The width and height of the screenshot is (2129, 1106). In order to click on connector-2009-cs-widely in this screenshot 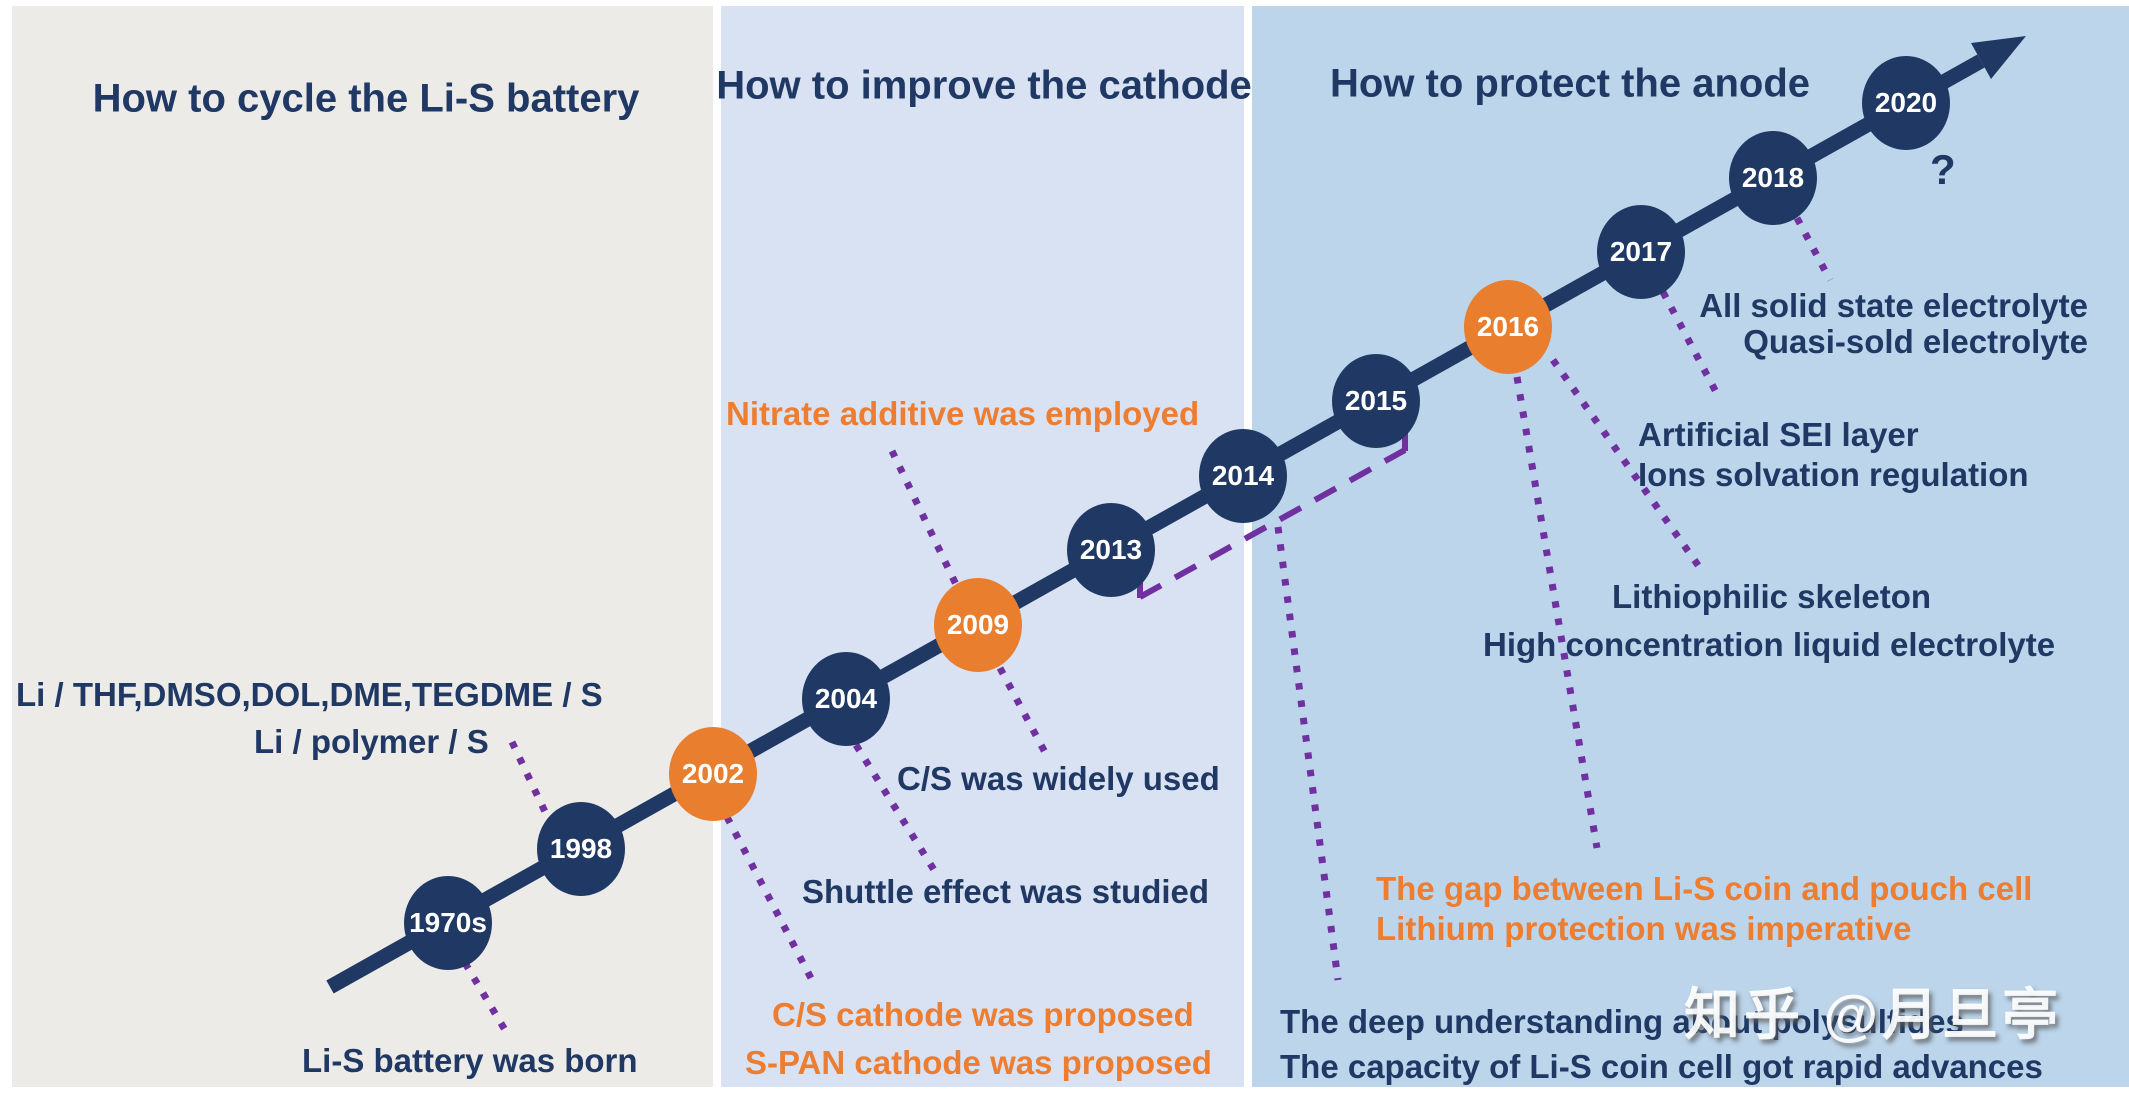, I will do `click(1024, 713)`.